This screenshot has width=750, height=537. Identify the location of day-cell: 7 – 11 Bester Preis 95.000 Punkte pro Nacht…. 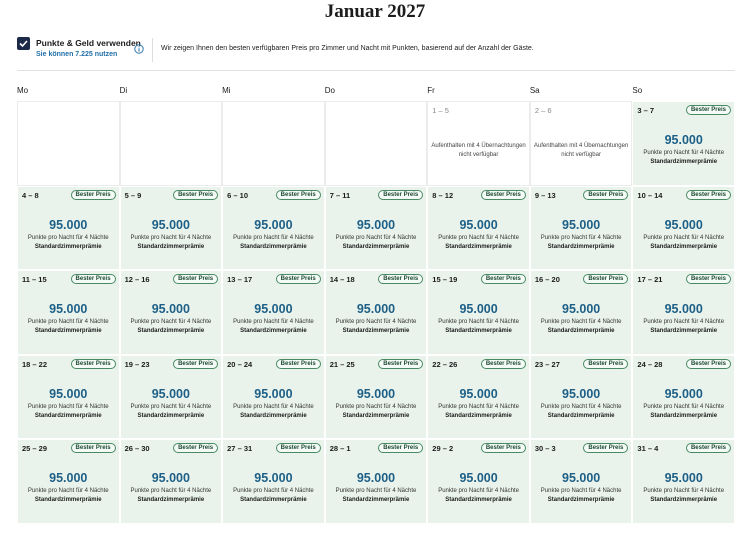
(376, 227).